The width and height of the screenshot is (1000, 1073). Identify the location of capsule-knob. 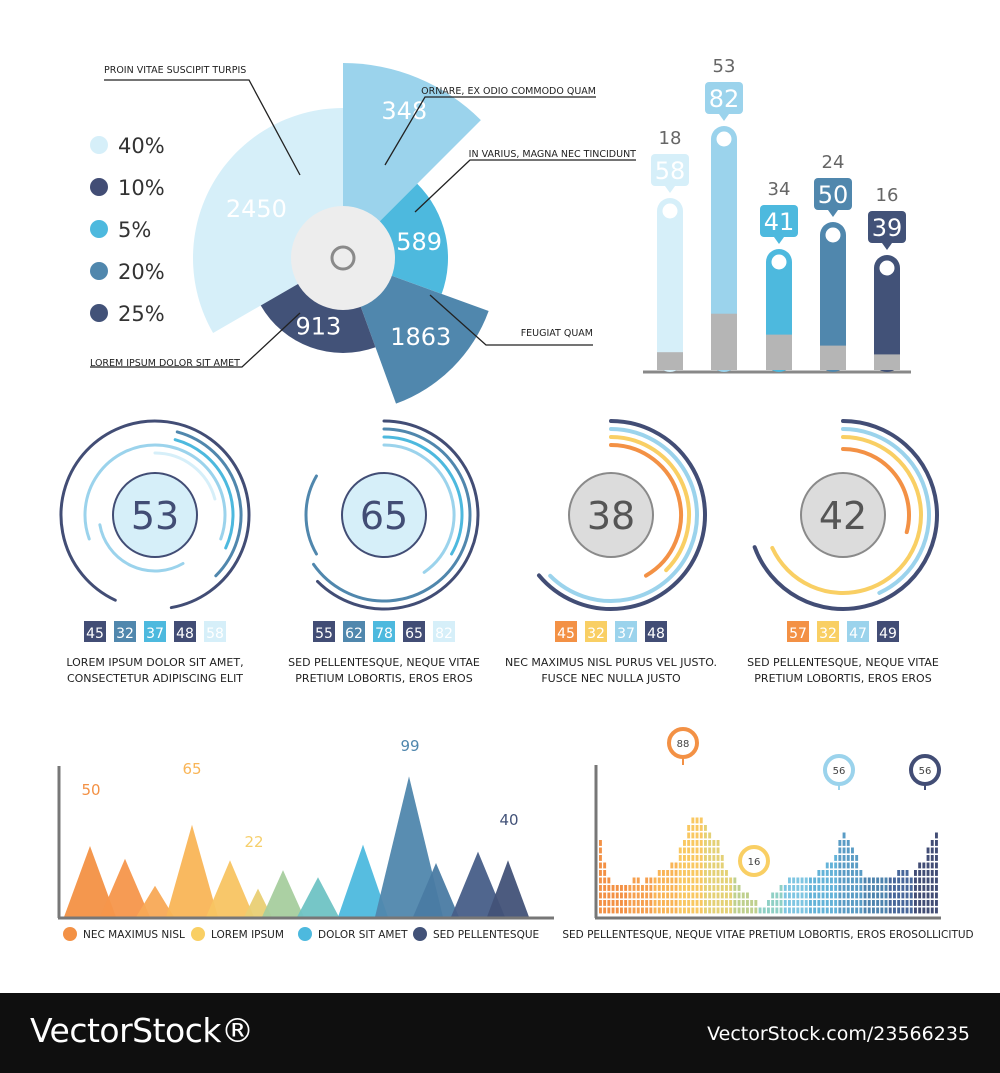
(887, 268).